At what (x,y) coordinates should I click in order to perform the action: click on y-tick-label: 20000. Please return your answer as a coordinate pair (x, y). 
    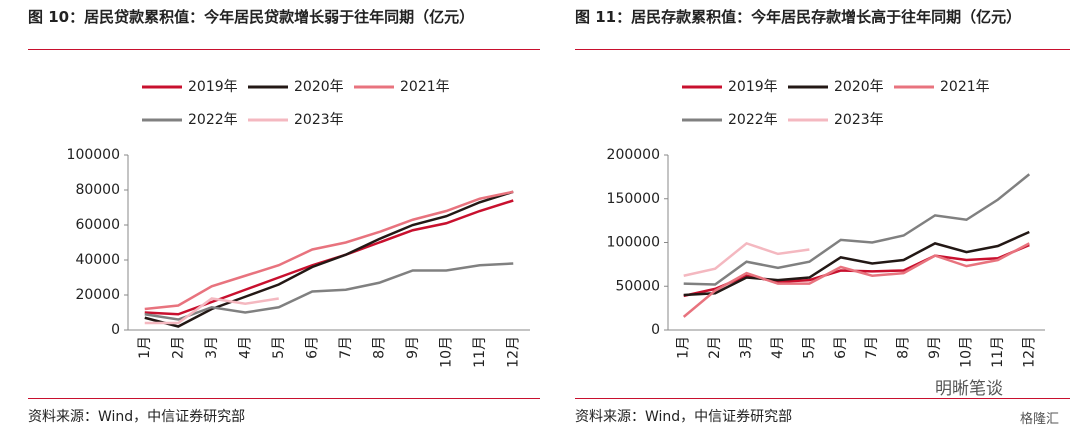
    Looking at the image, I should click on (97, 295).